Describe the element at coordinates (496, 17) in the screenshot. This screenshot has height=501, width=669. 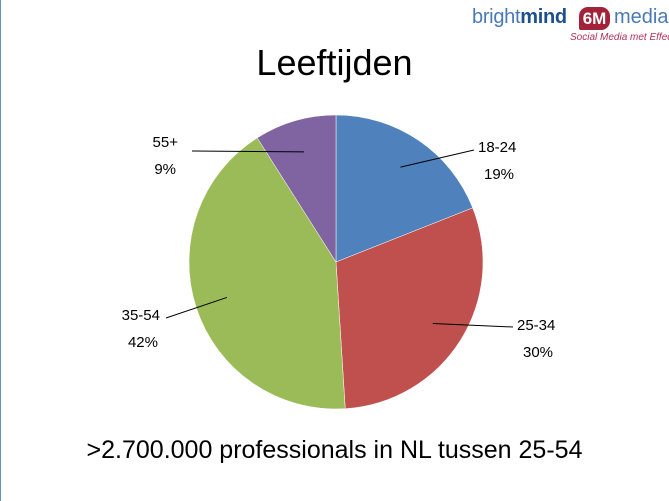
I see `logo-word-bright: bright` at that location.